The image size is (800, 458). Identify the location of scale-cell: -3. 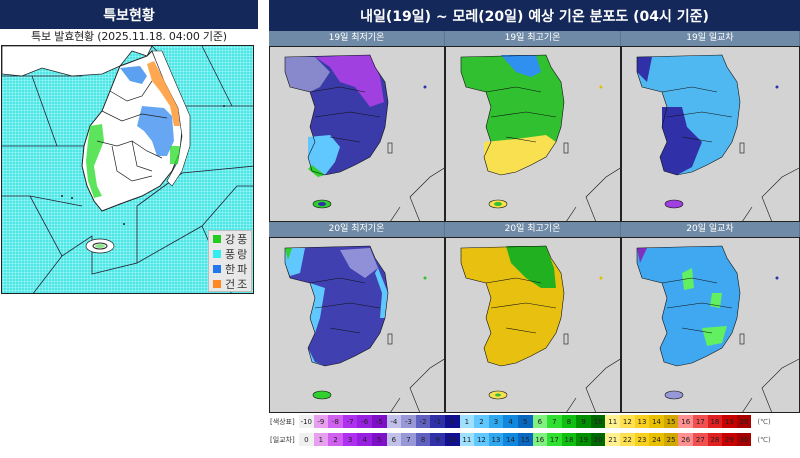
(408, 421).